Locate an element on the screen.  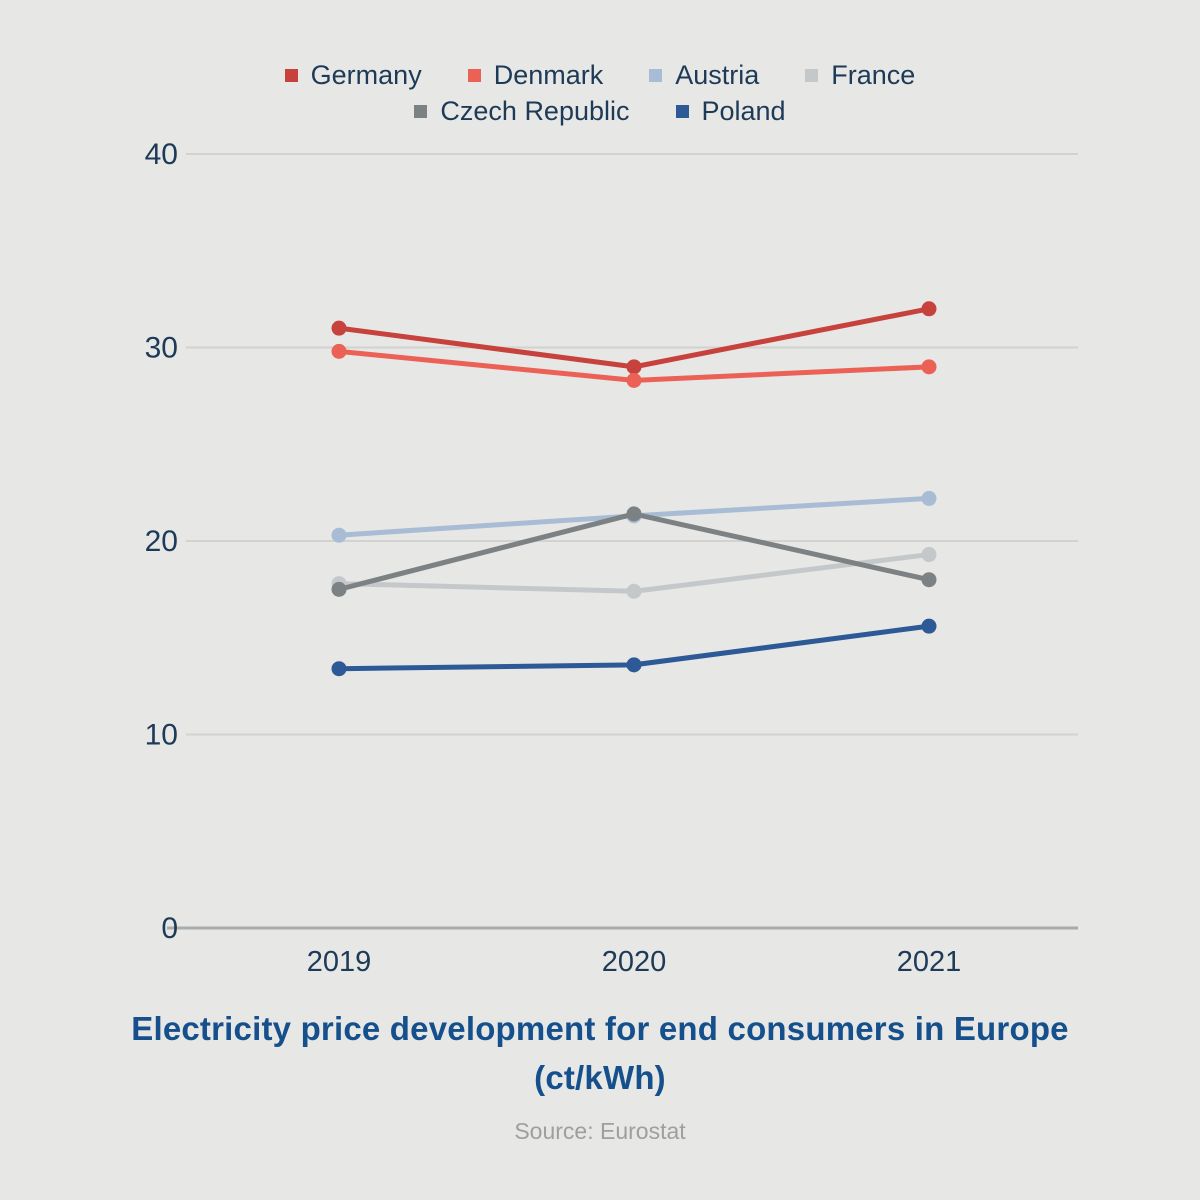
data-point-poland-2021 is located at coordinates (929, 626).